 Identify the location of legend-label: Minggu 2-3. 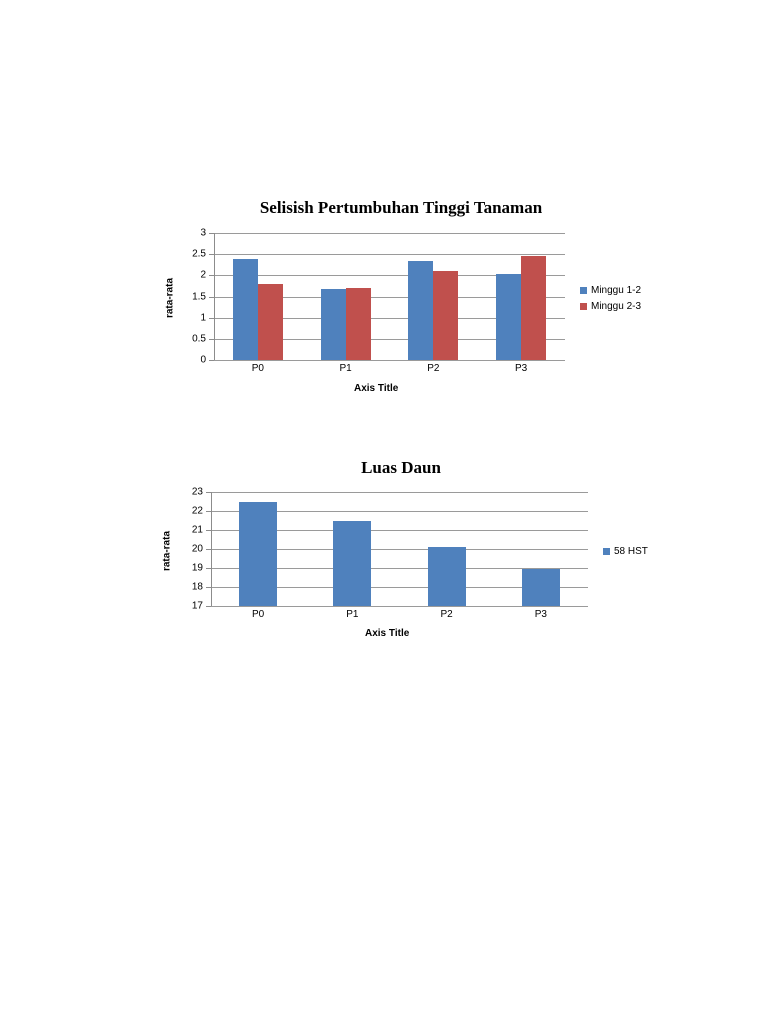
(616, 306).